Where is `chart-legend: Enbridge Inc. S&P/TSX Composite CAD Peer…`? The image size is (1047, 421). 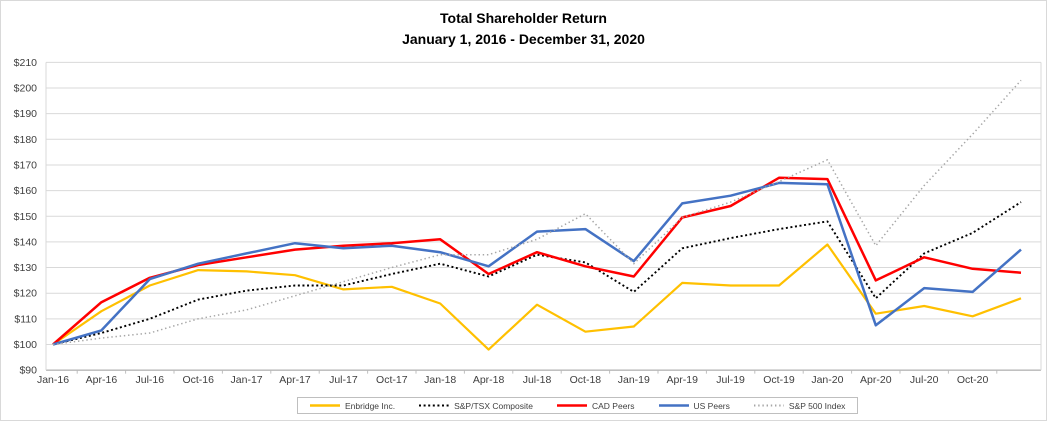 chart-legend: Enbridge Inc. S&P/TSX Composite CAD Peer… is located at coordinates (578, 405).